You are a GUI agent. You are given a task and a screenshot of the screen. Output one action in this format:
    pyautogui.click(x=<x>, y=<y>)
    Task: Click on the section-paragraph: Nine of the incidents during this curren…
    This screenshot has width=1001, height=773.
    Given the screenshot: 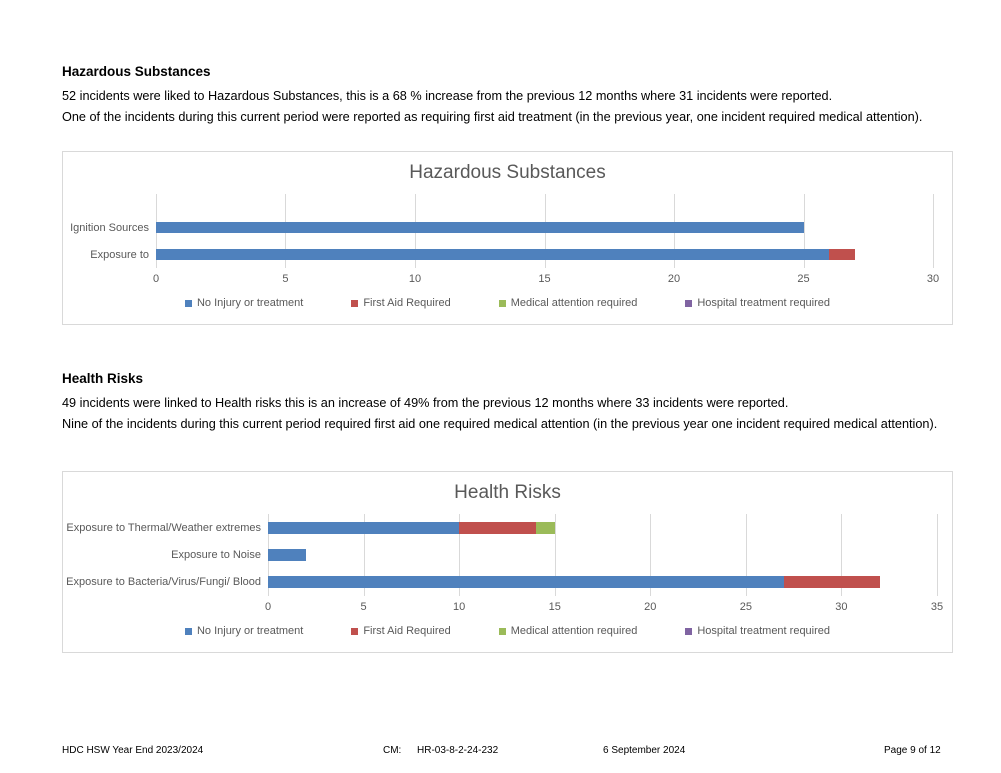 What is the action you would take?
    pyautogui.click(x=500, y=424)
    